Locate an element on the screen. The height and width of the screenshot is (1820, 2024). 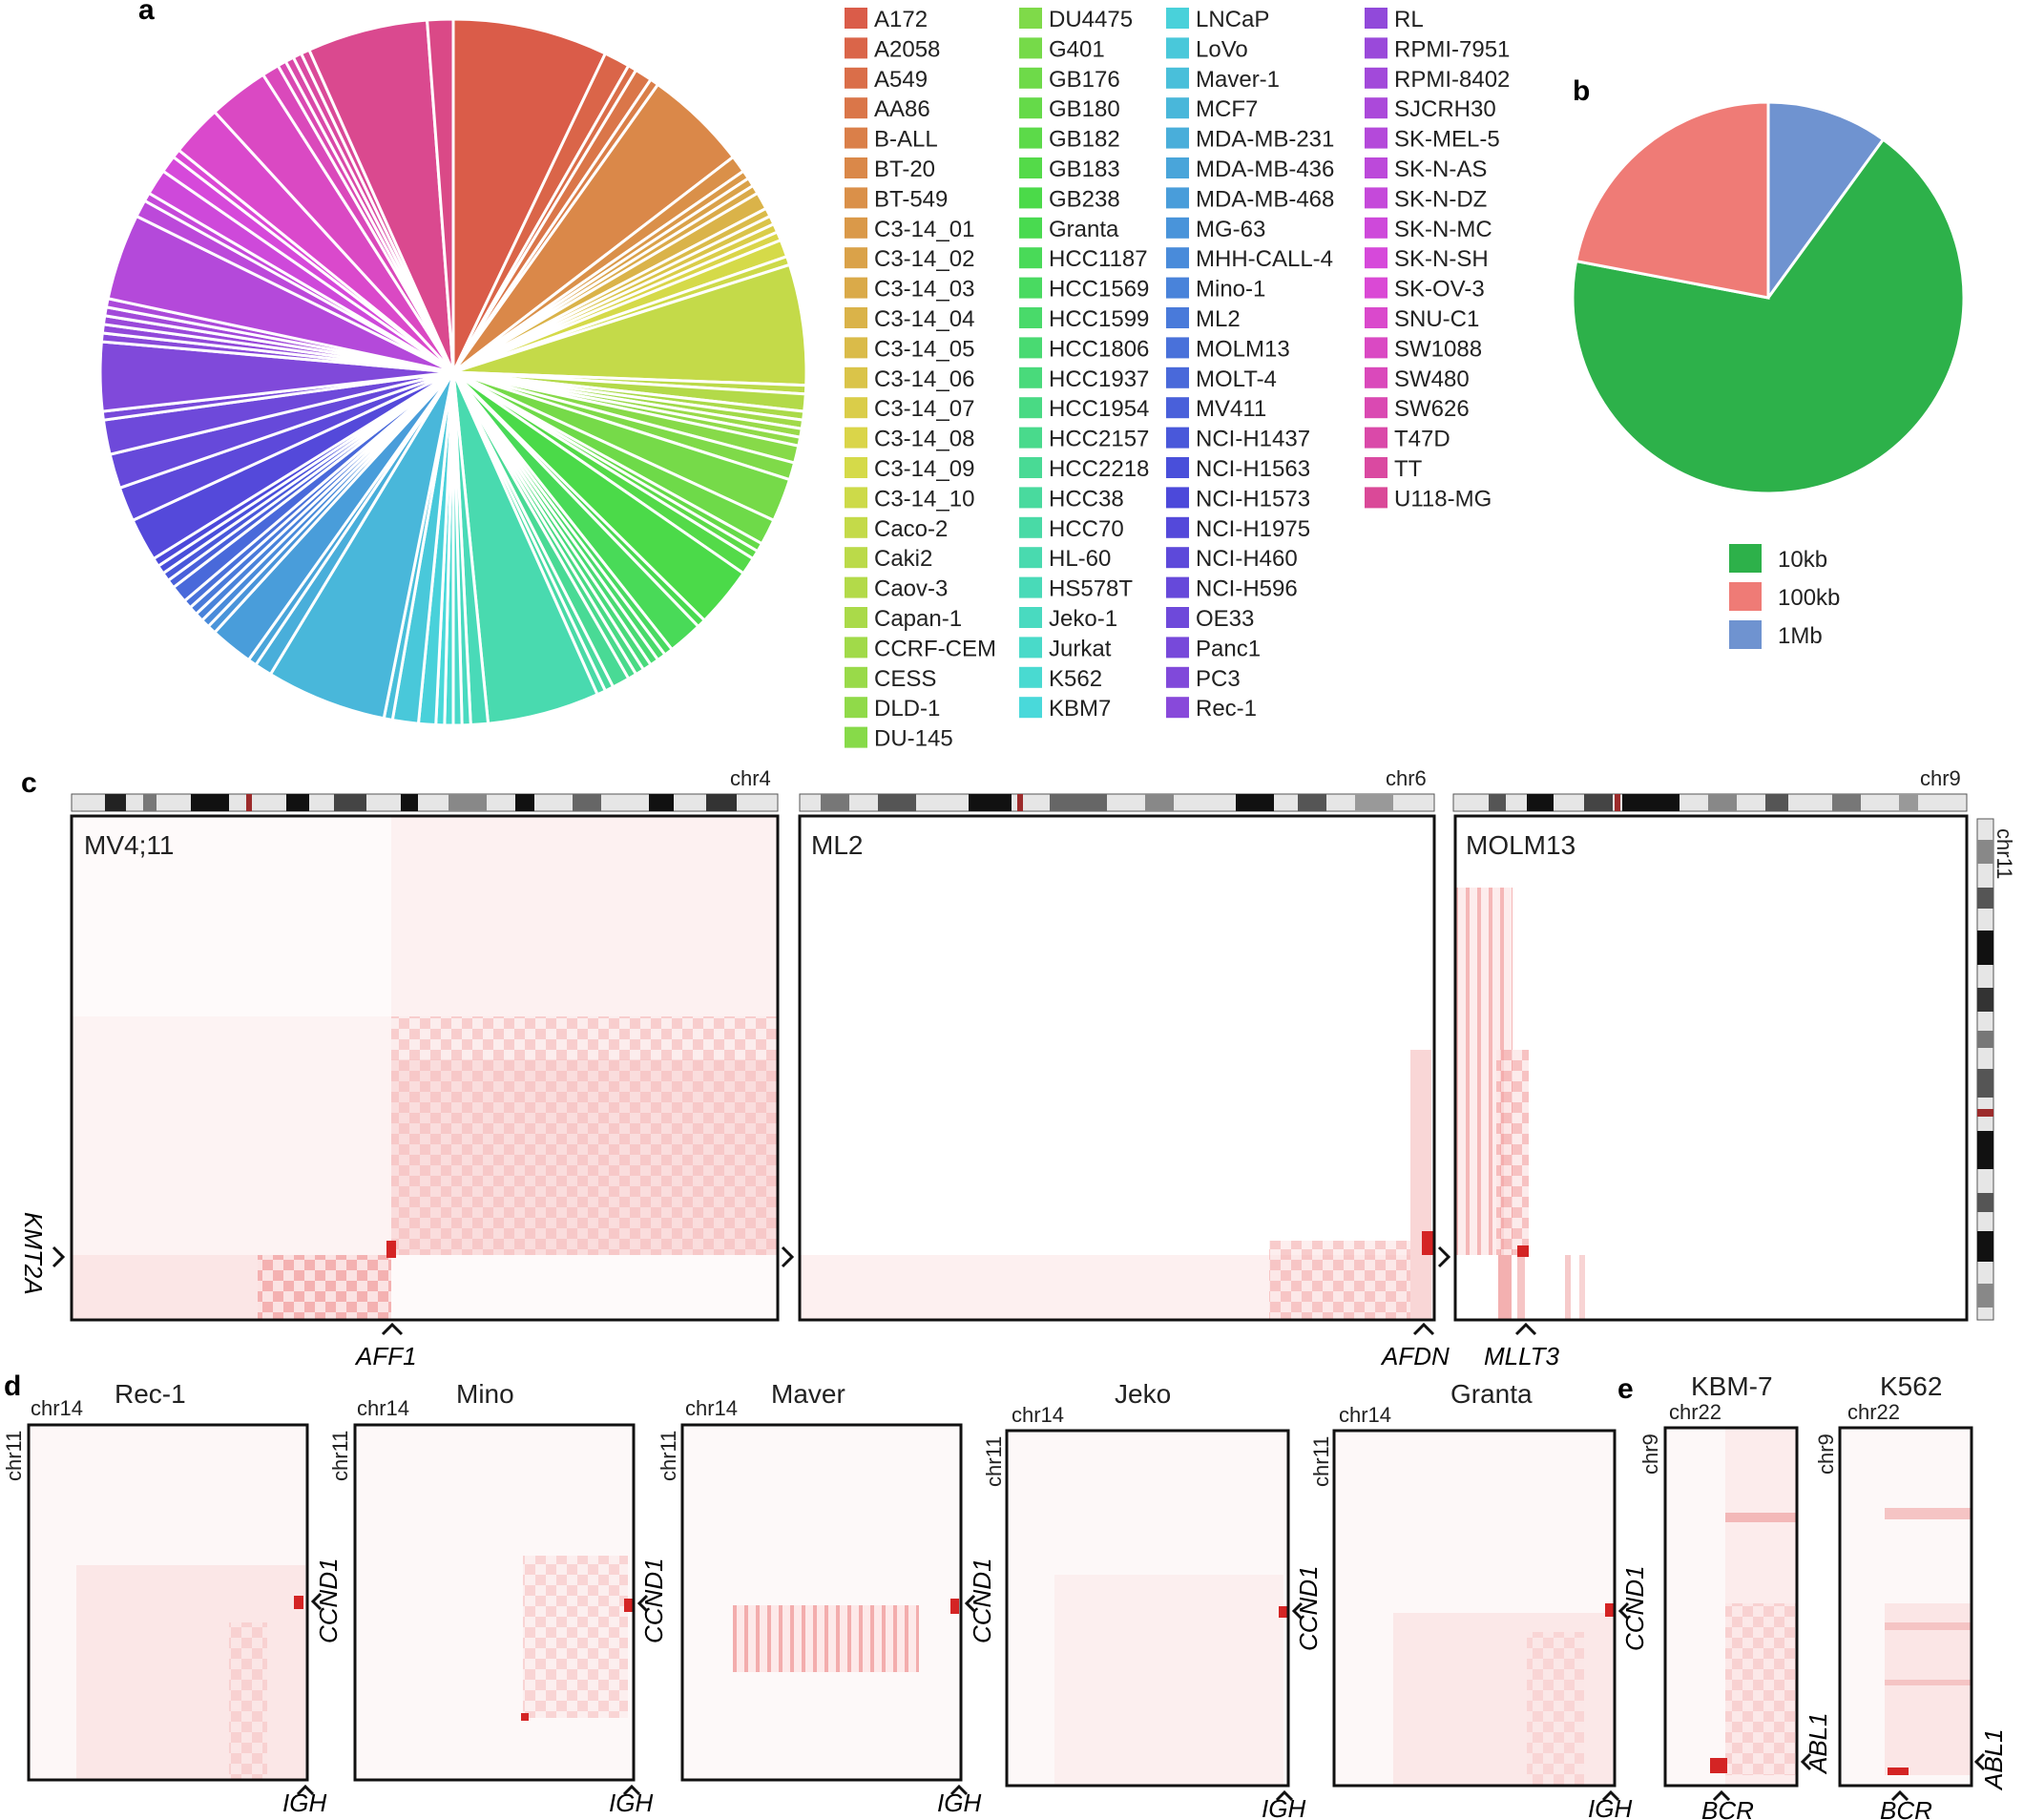
legend-label-c3-14-09: C3-14_09 is located at coordinates (924, 469).